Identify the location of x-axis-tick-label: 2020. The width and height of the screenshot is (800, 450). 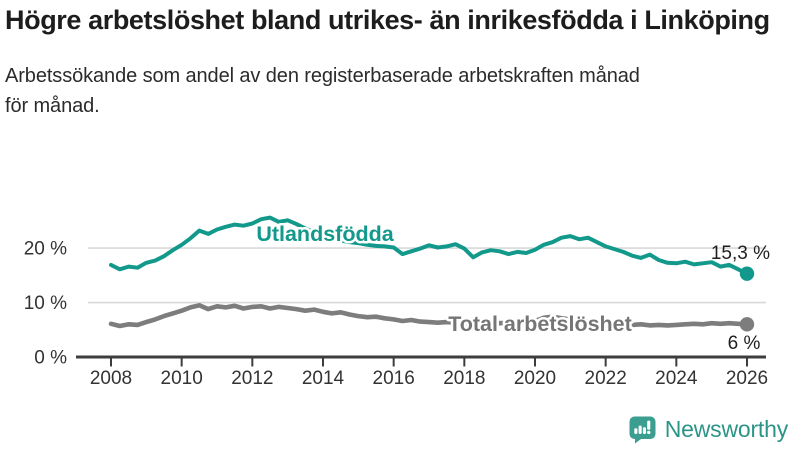
(535, 378).